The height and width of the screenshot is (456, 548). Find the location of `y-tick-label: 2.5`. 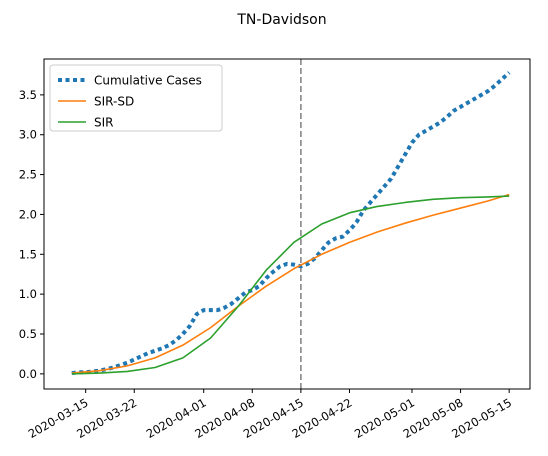

y-tick-label: 2.5 is located at coordinates (28, 175).